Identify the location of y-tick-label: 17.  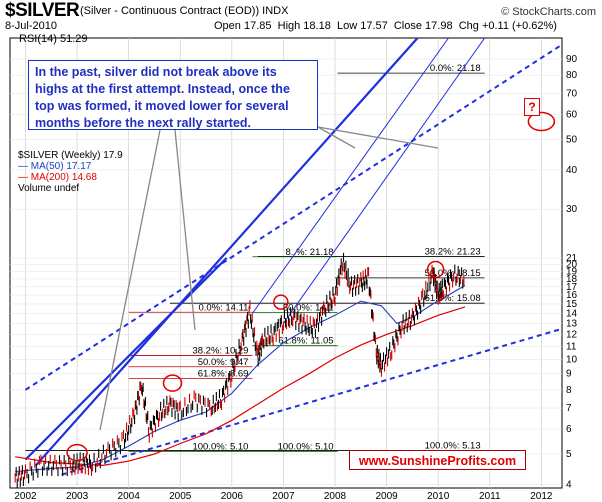
(572, 287).